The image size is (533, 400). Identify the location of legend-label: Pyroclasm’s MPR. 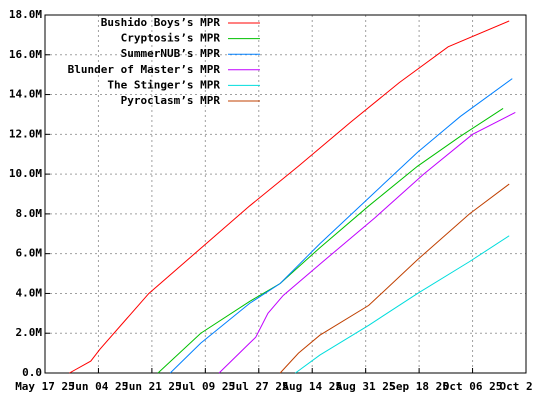
(171, 100).